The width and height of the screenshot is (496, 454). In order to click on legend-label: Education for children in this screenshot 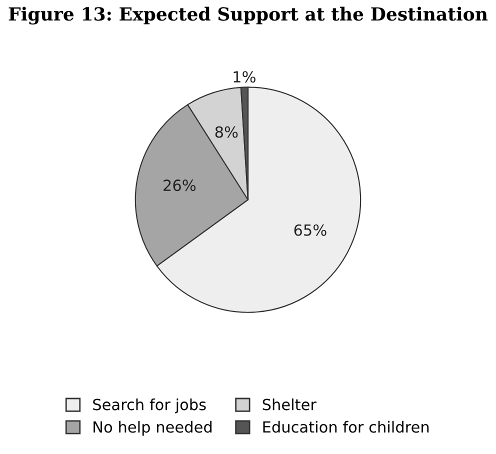, I will do `click(346, 426)`.